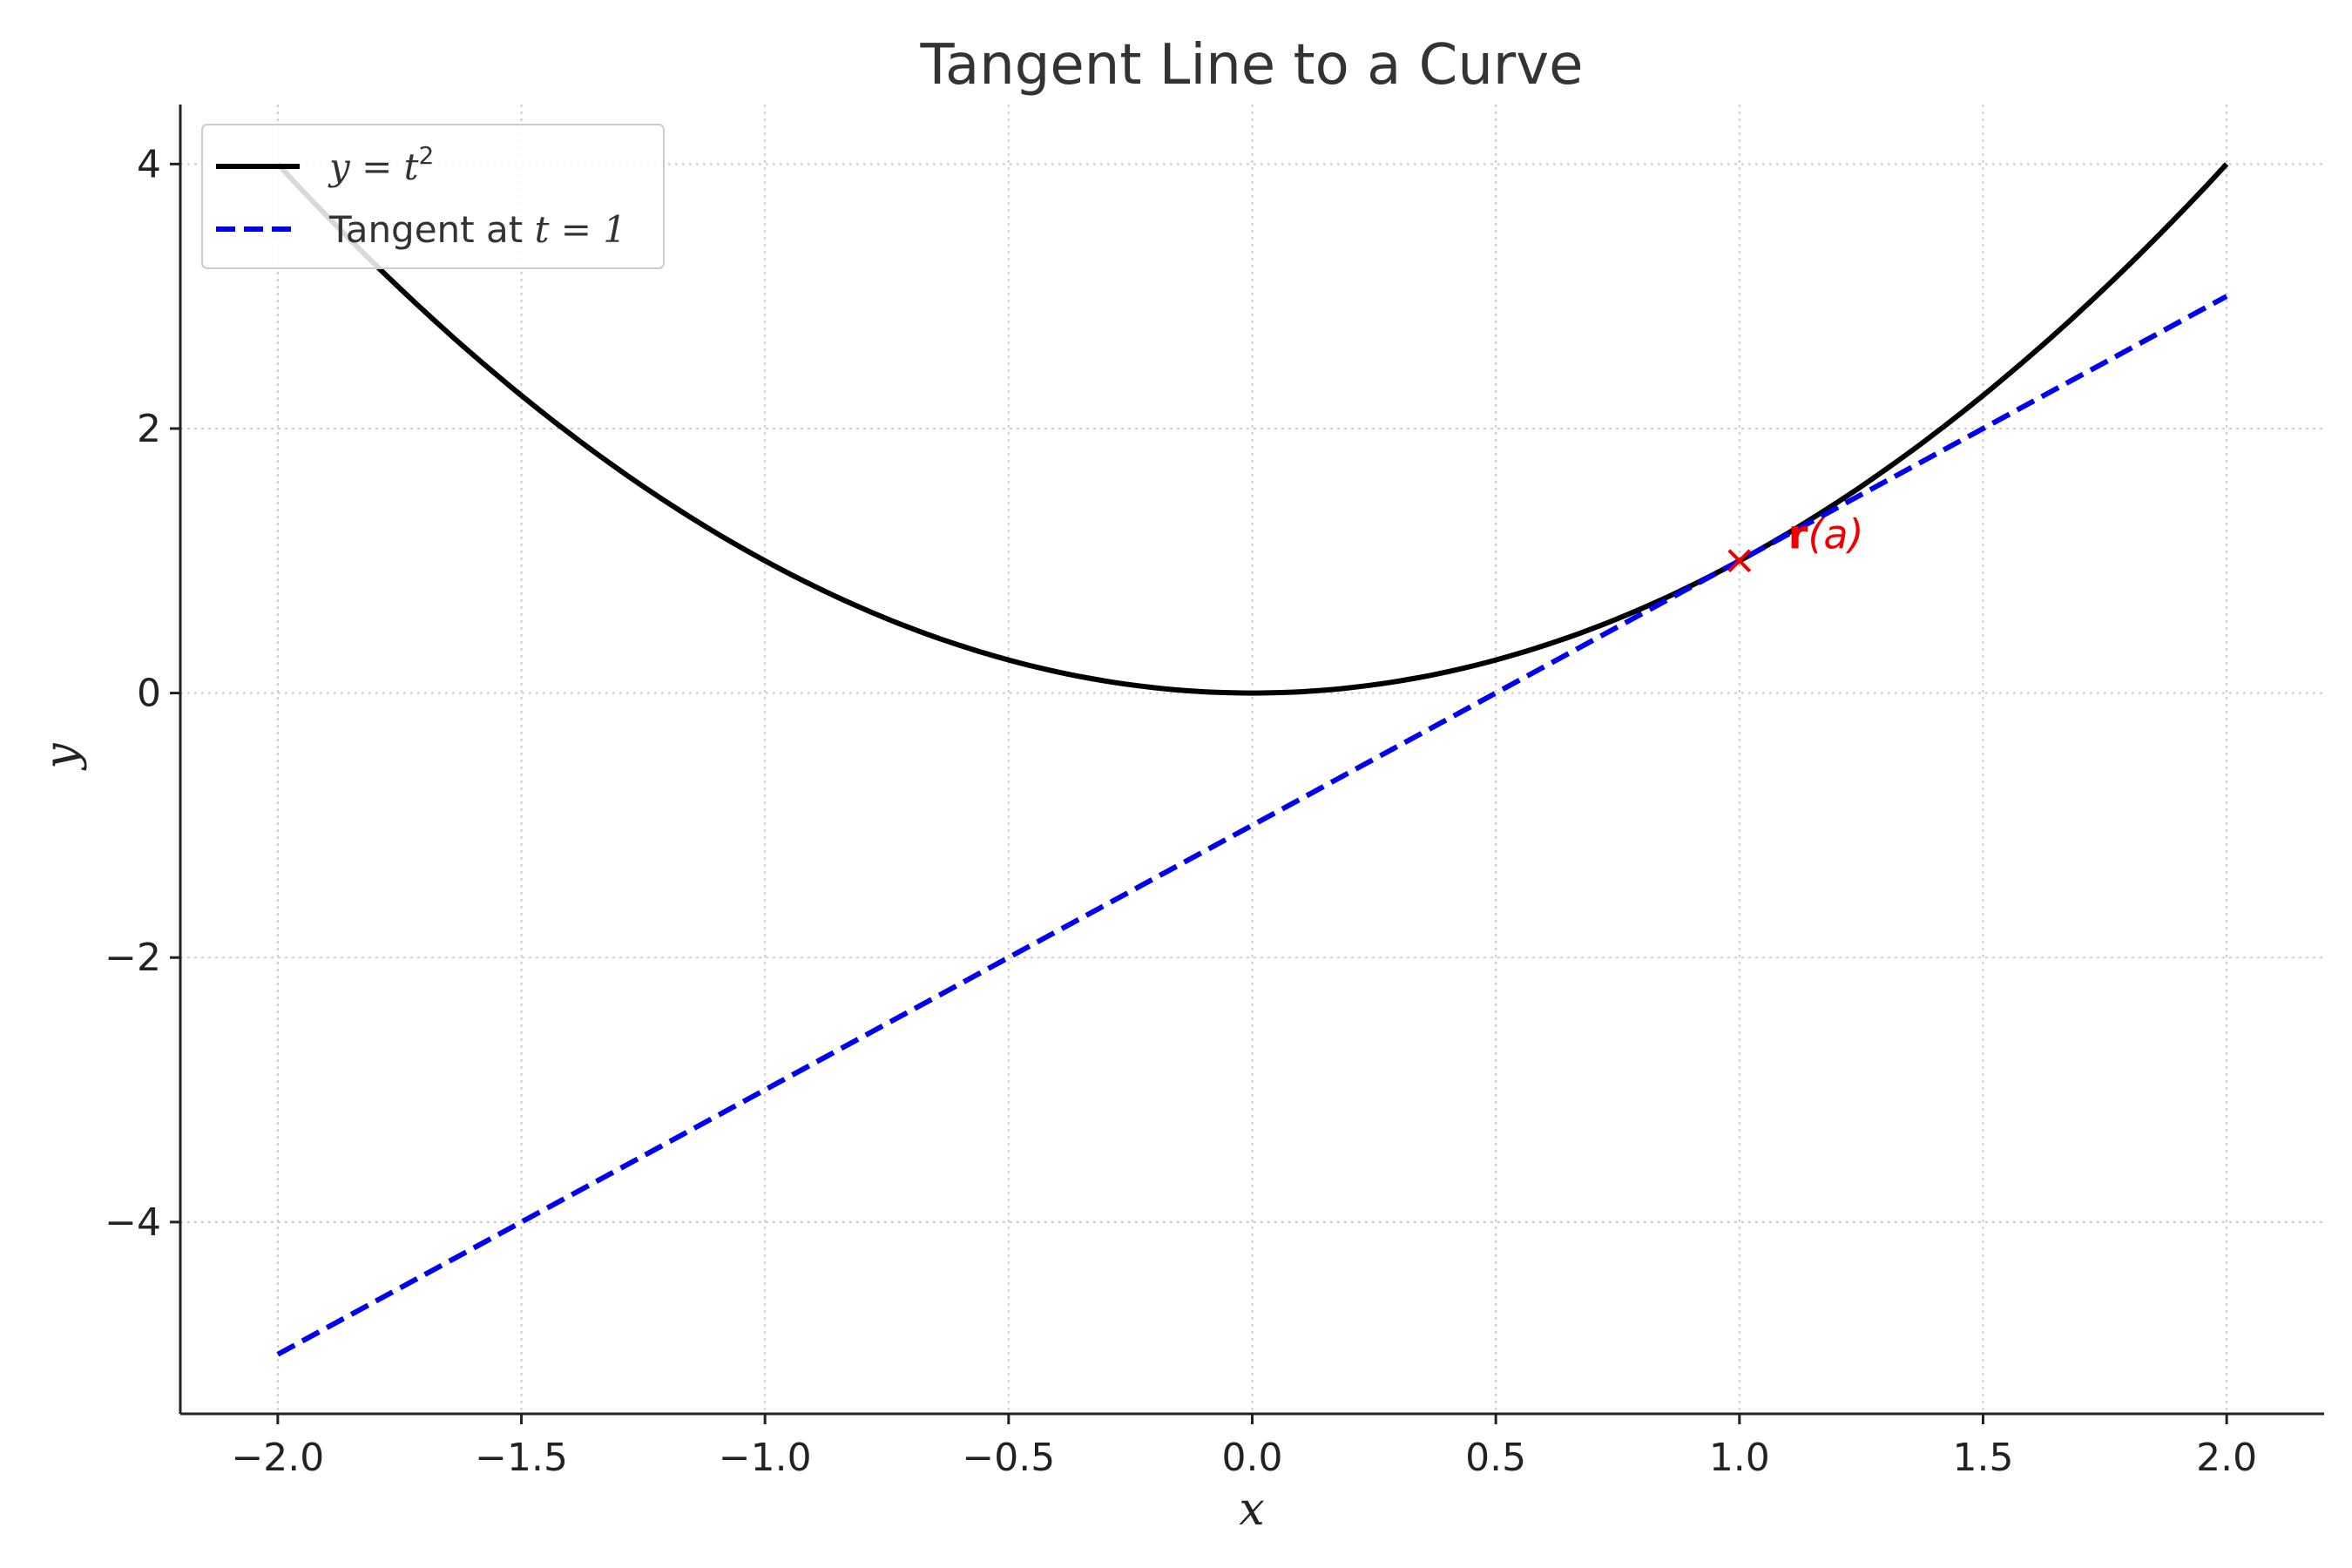  What do you see at coordinates (149, 164) in the screenshot?
I see `y-tick-label: 4` at bounding box center [149, 164].